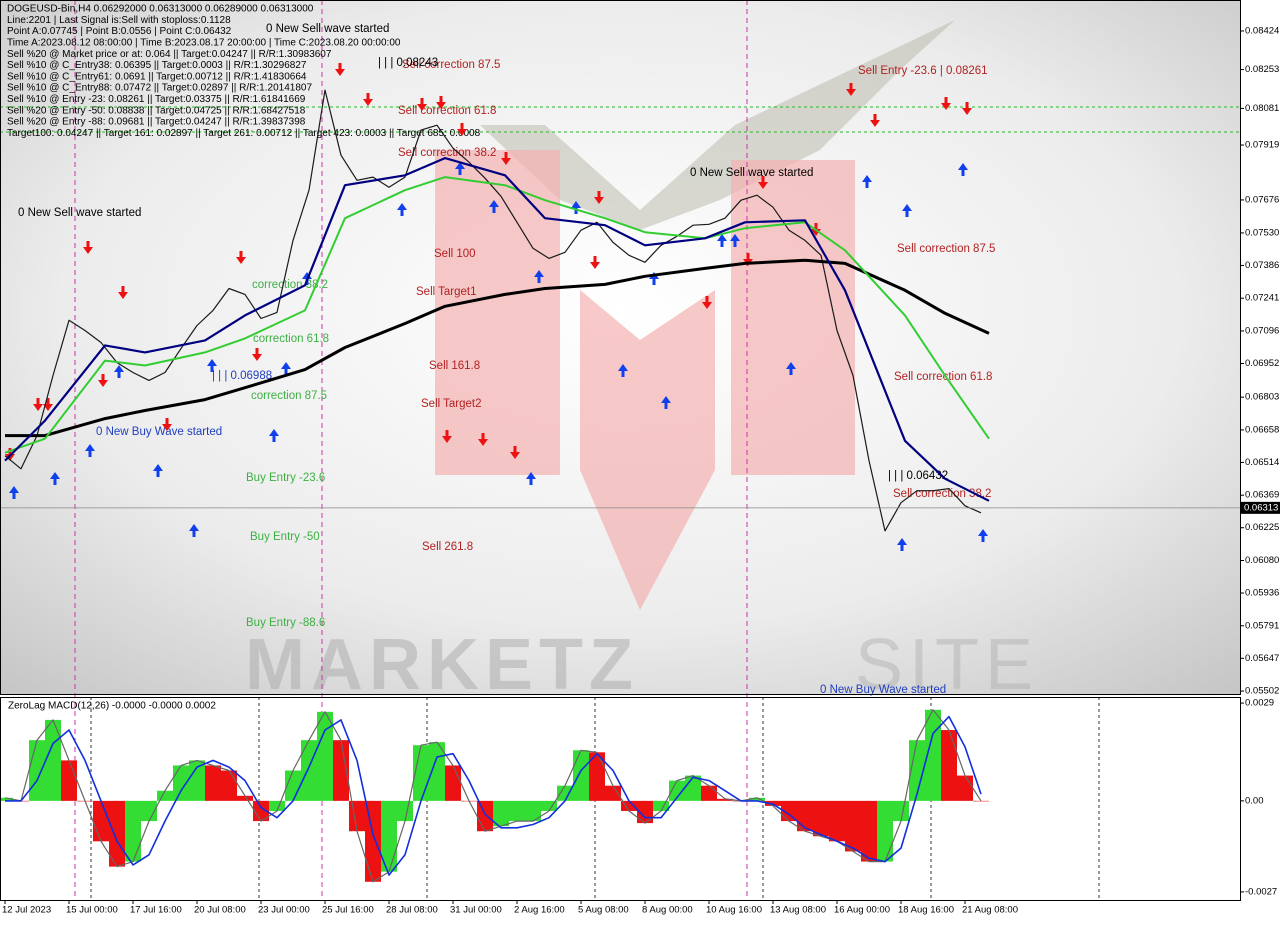 The width and height of the screenshot is (1280, 925). Describe the element at coordinates (1262, 69) in the screenshot. I see `y-tick-label: 0.08253` at that location.